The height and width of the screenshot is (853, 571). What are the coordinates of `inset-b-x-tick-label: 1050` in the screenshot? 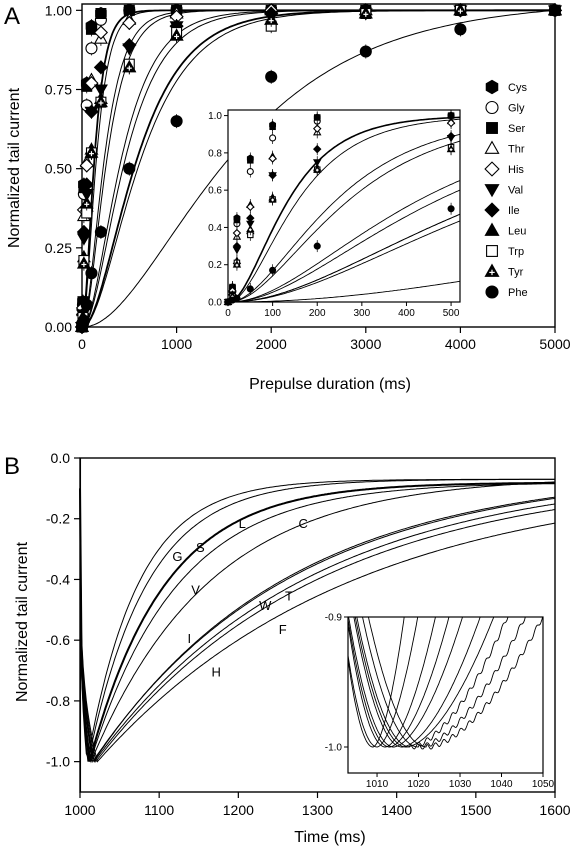 It's located at (543, 784).